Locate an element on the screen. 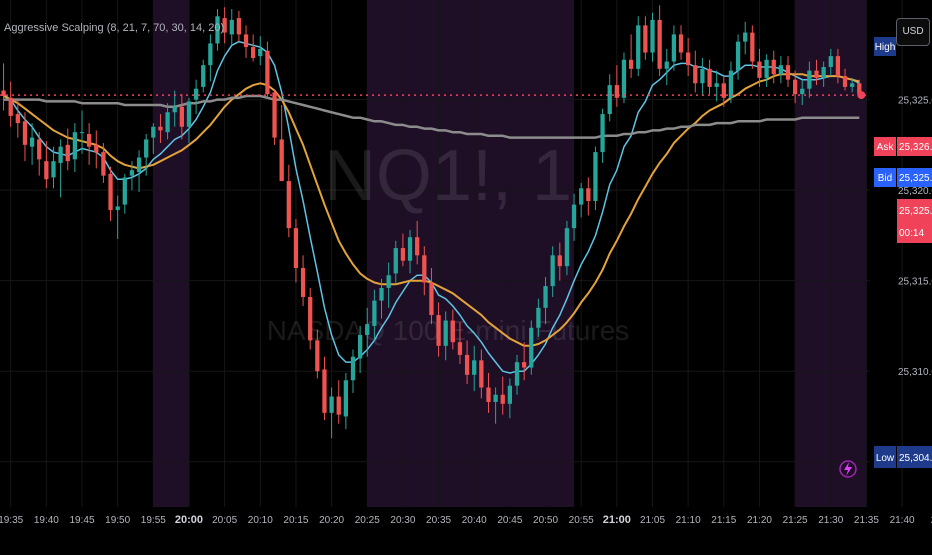 The image size is (932, 555). lightning-icon is located at coordinates (848, 469).